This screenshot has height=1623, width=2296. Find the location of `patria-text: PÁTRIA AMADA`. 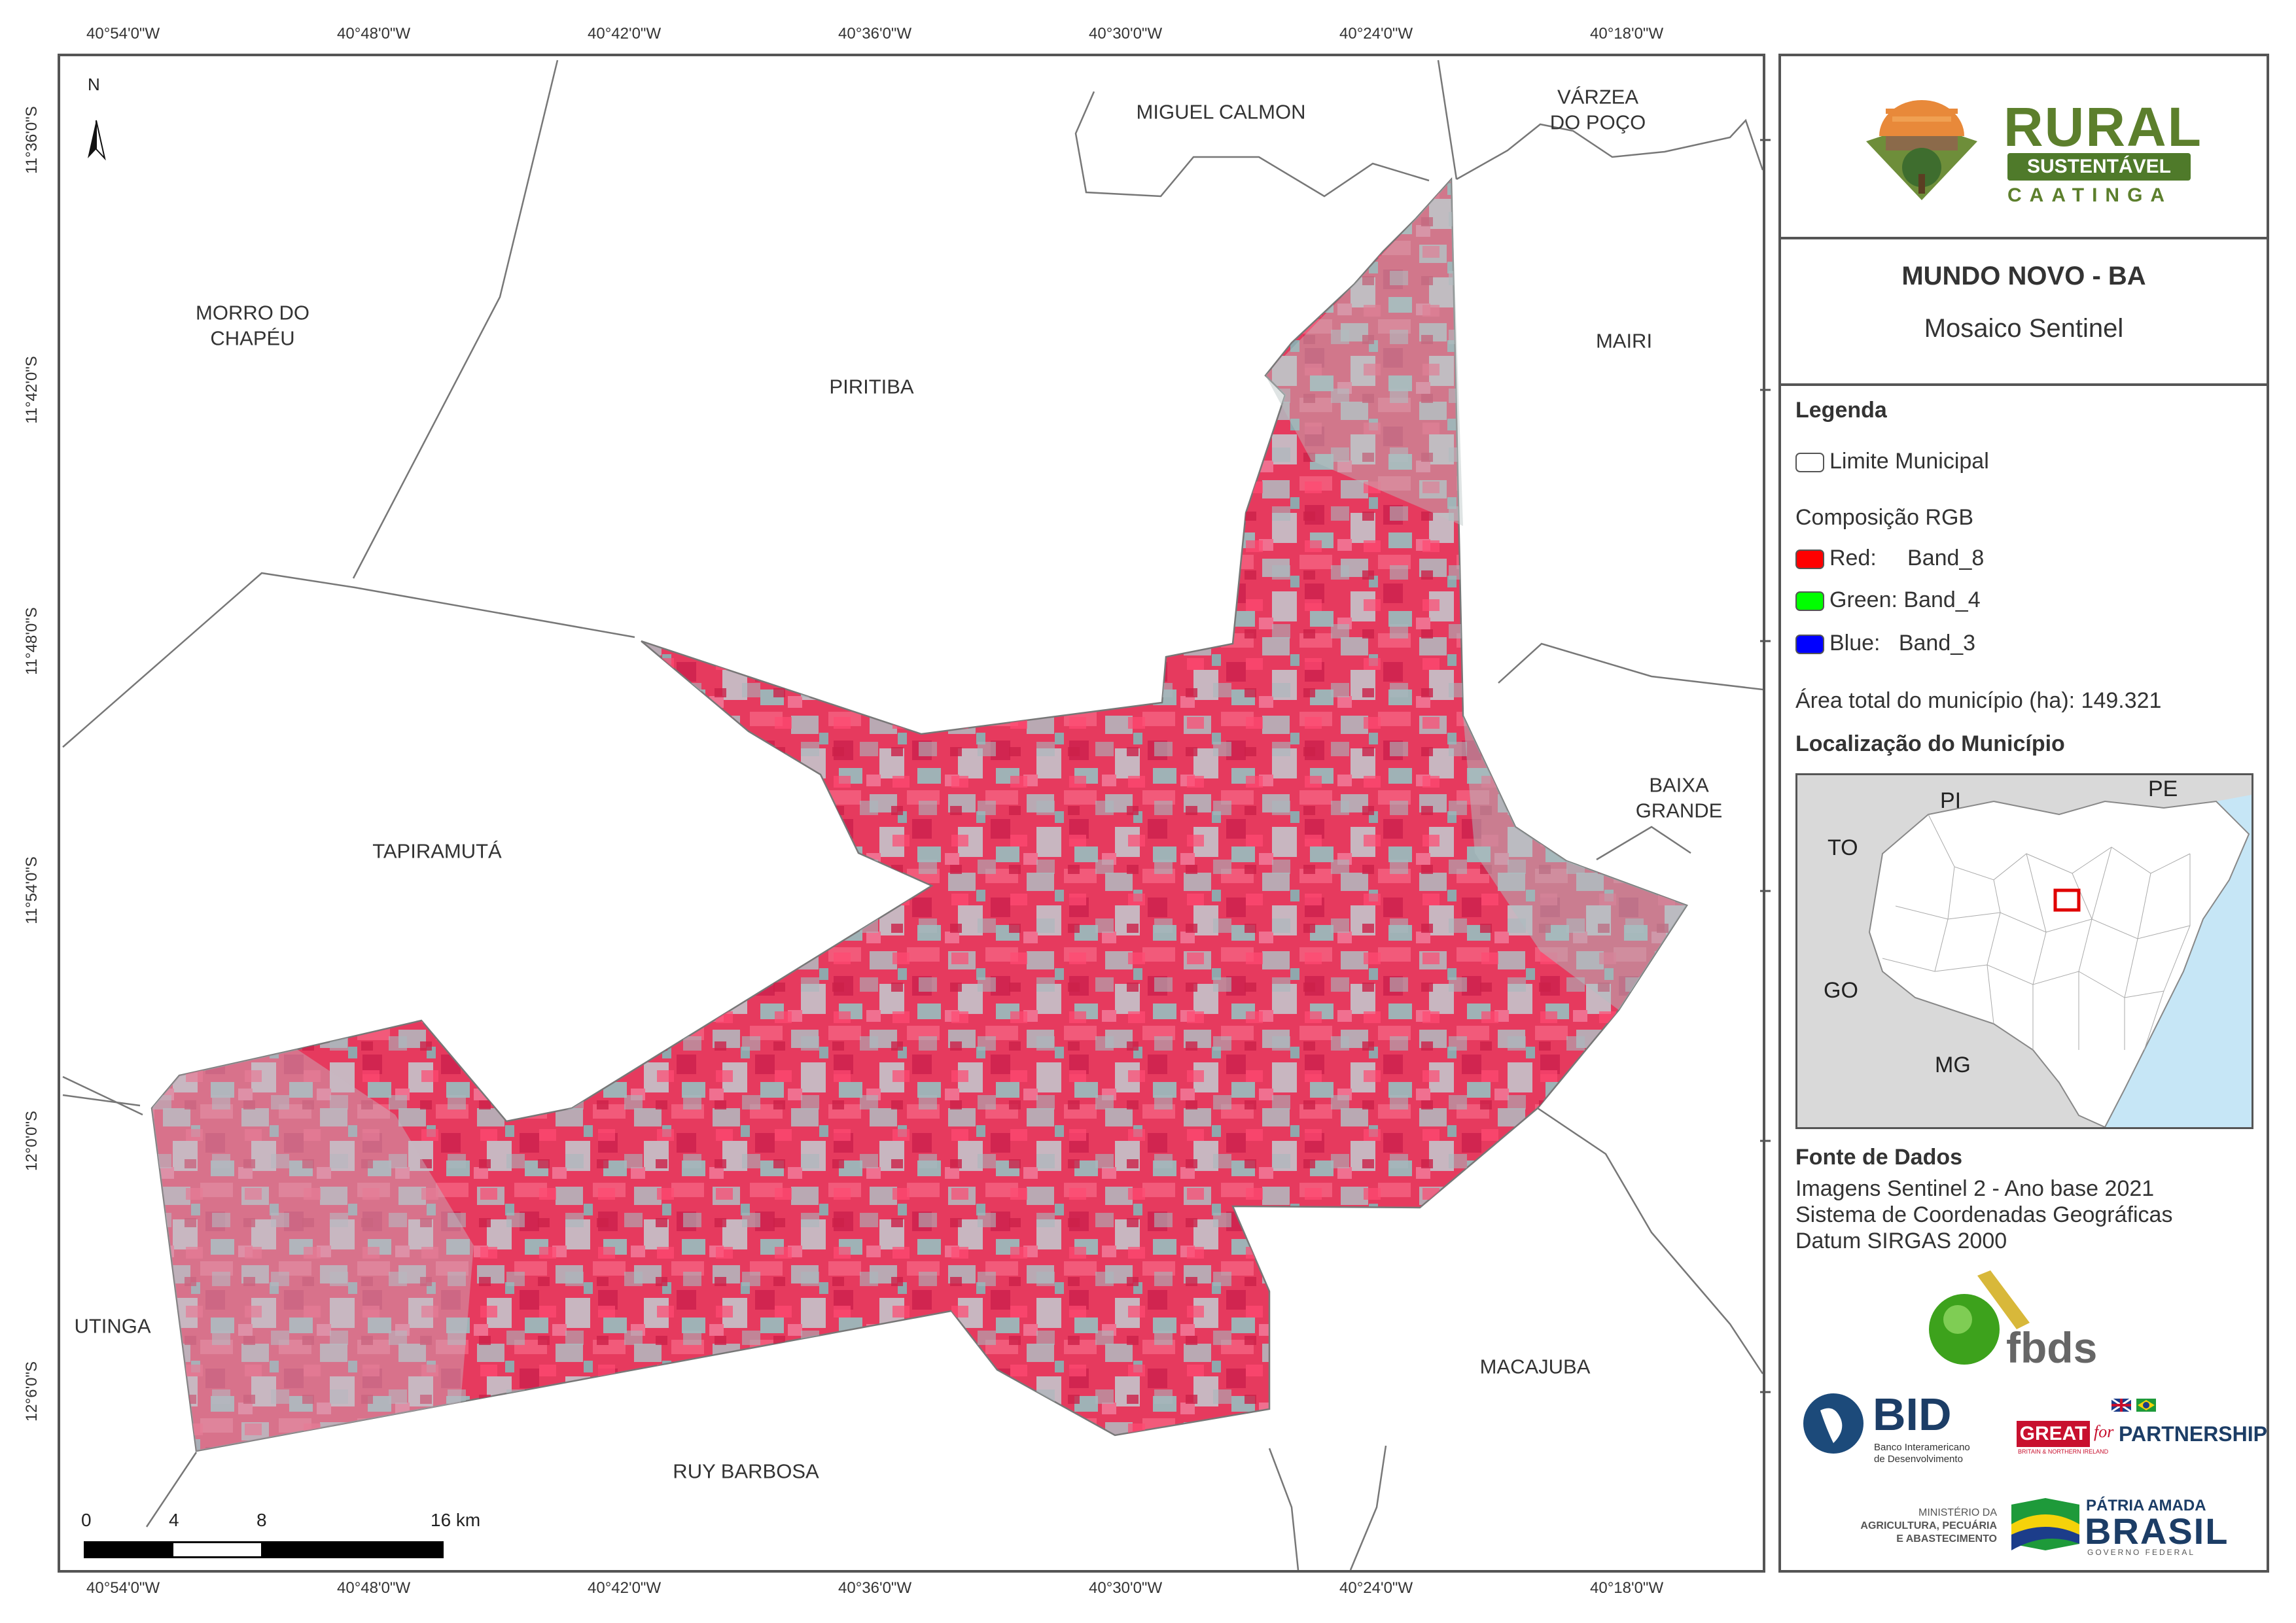

patria-text: PÁTRIA AMADA is located at coordinates (2146, 1505).